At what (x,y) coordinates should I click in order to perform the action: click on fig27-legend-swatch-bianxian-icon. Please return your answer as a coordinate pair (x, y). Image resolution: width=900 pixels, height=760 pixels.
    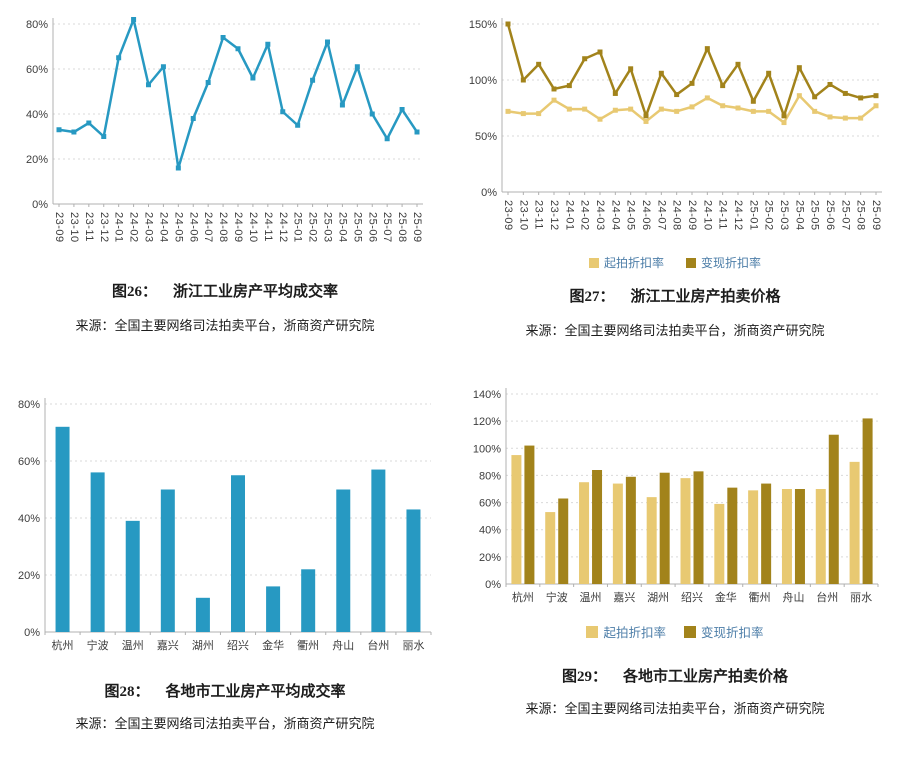
    Looking at the image, I should click on (691, 262).